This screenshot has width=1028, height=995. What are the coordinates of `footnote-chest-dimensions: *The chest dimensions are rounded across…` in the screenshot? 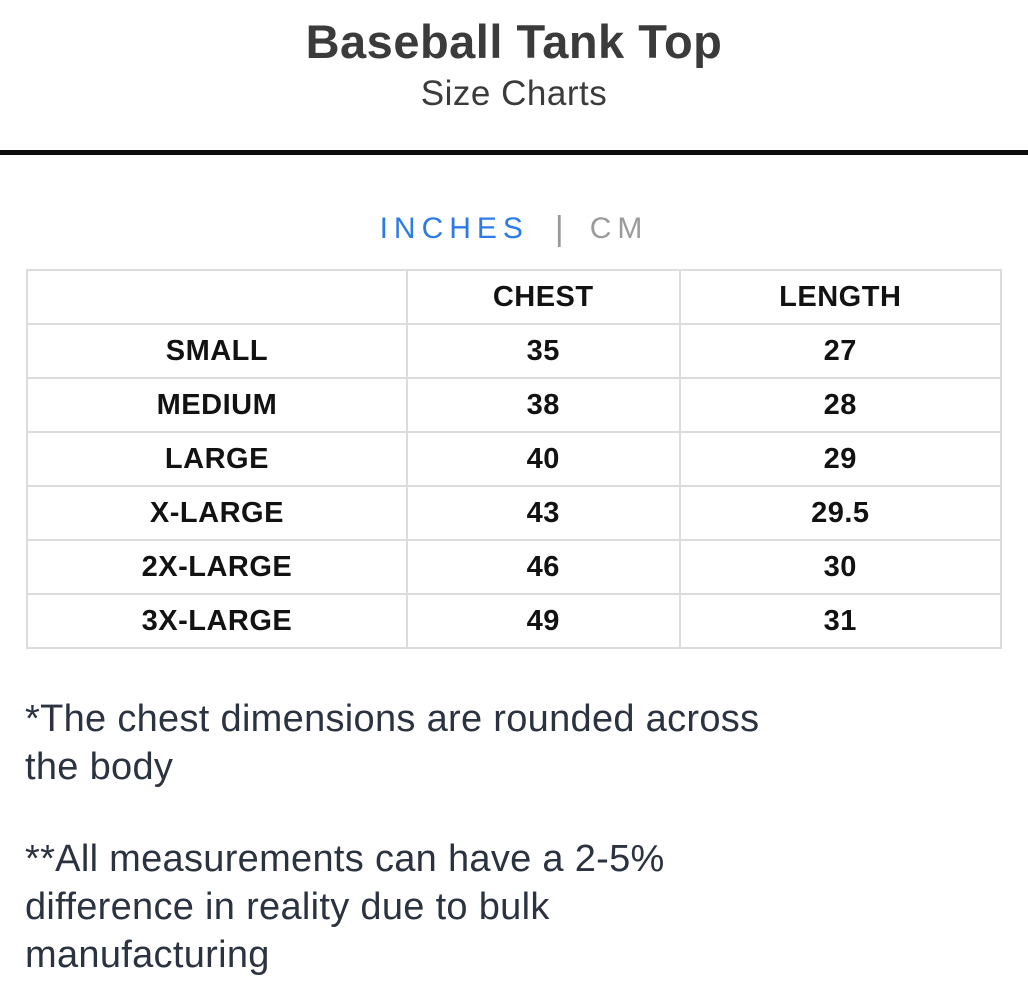 It's located at (392, 743).